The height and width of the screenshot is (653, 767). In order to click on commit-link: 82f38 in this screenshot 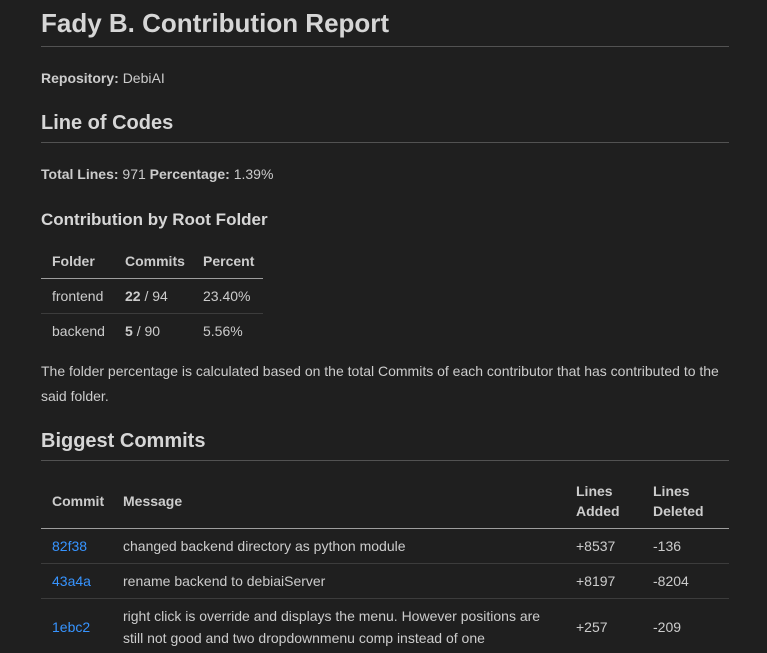, I will do `click(70, 546)`.